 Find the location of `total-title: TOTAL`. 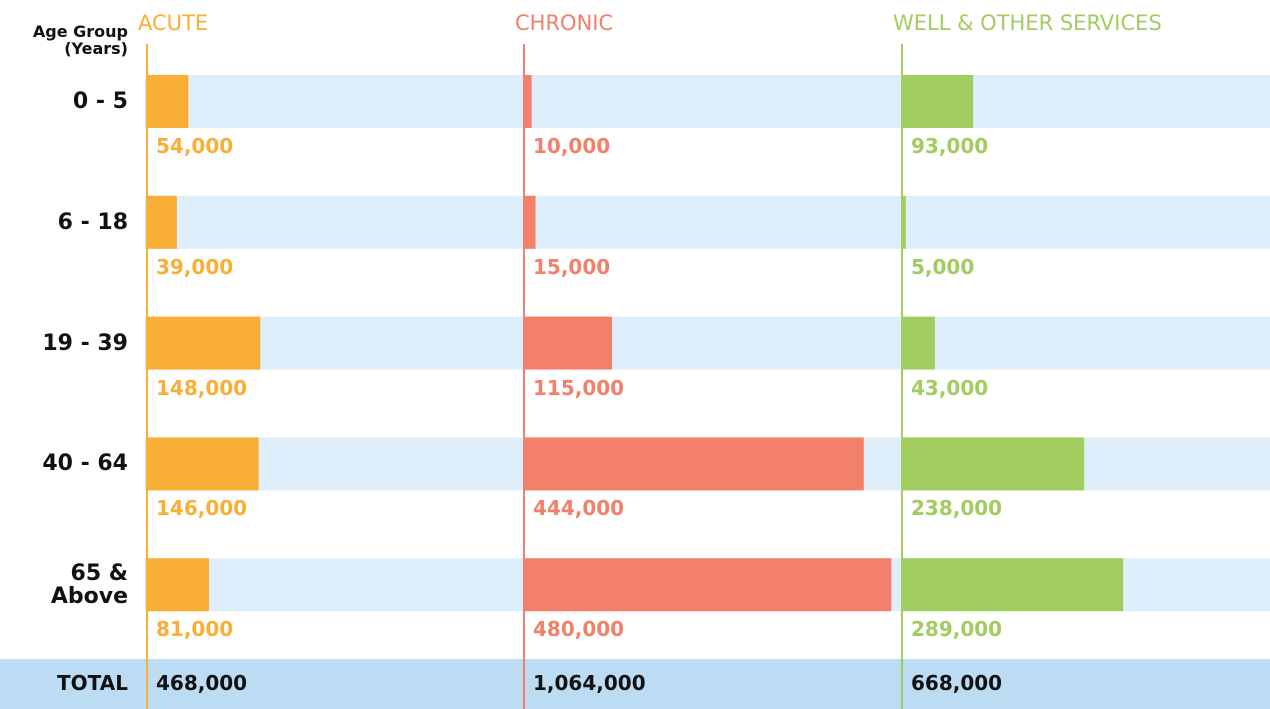

total-title: TOTAL is located at coordinates (92, 683).